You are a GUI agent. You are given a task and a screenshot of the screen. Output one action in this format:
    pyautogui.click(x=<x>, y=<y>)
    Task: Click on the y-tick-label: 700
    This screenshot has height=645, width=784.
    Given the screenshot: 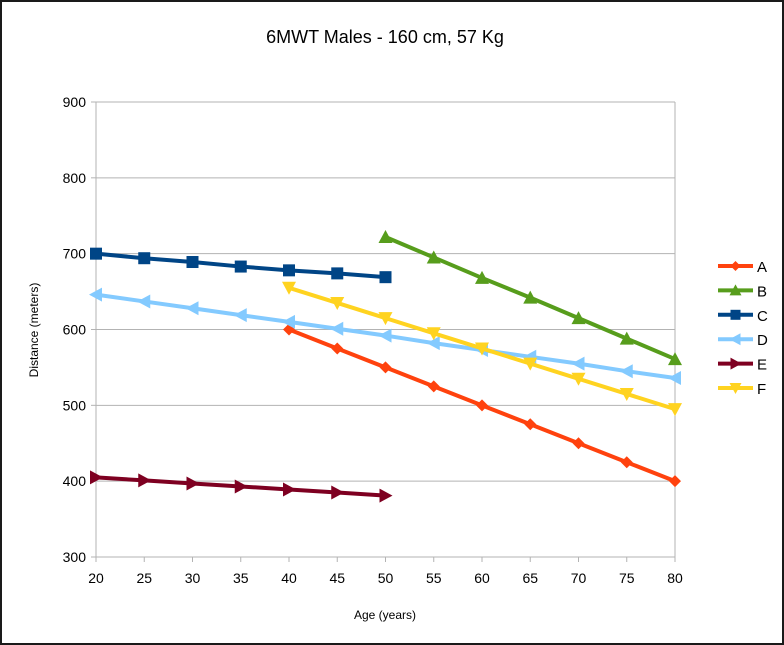 What is the action you would take?
    pyautogui.click(x=75, y=254)
    